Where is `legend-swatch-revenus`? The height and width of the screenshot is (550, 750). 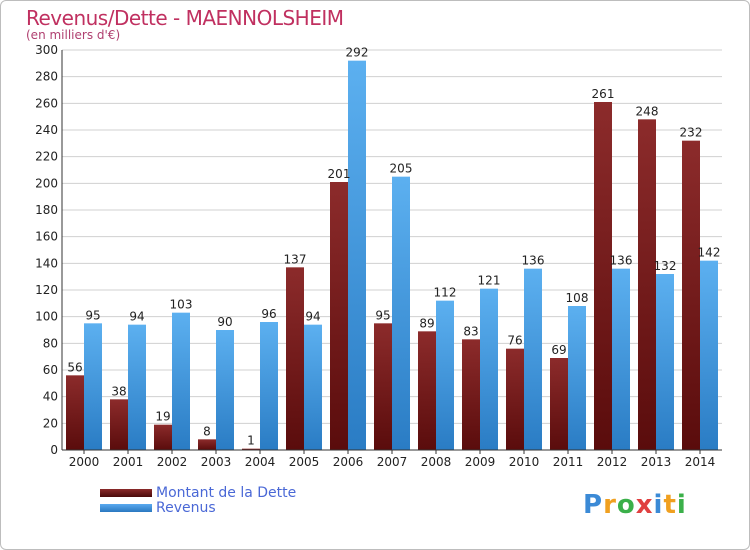
legend-swatch-revenus is located at coordinates (126, 508).